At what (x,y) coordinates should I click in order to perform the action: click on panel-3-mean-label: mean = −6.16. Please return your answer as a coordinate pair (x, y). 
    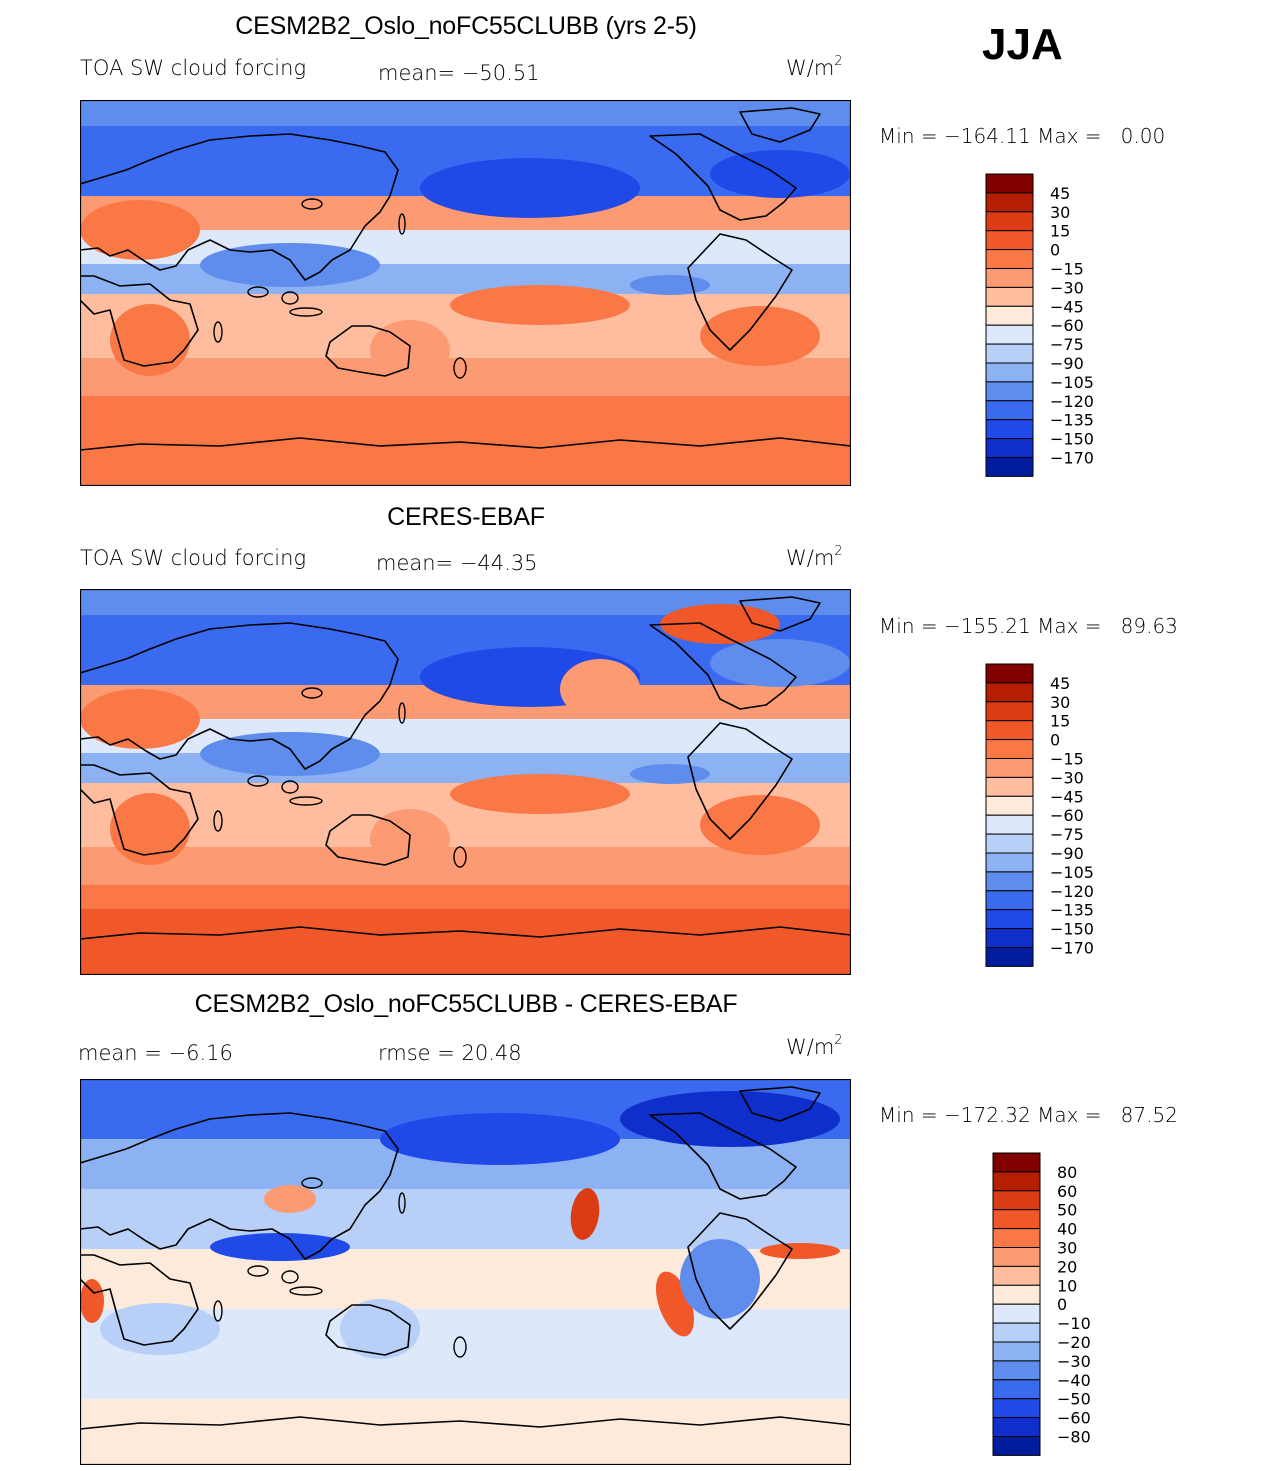
    Looking at the image, I should click on (155, 1053).